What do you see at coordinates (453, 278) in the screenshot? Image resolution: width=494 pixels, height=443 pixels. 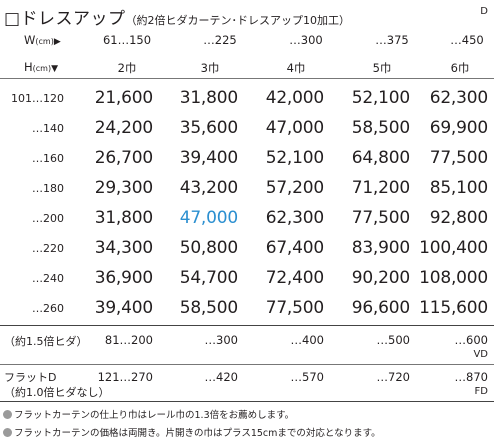 I see `price-cell: 108,000` at bounding box center [453, 278].